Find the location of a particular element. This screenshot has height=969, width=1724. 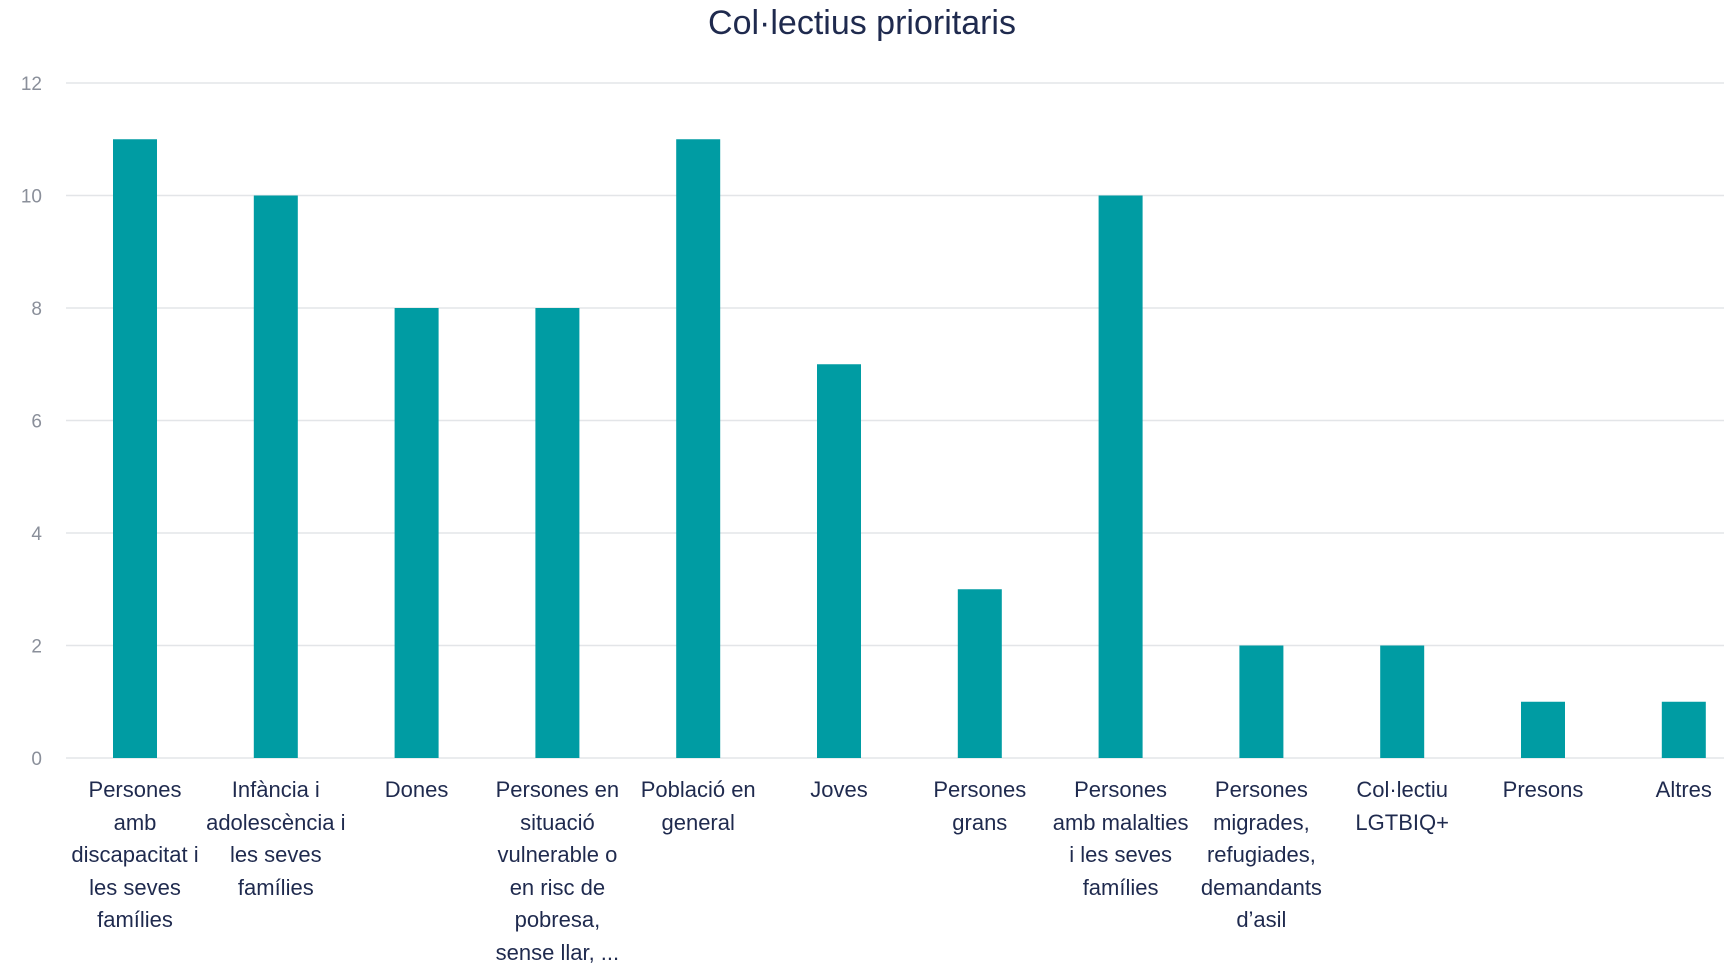

x-tick-label: Altres is located at coordinates (1683, 789).